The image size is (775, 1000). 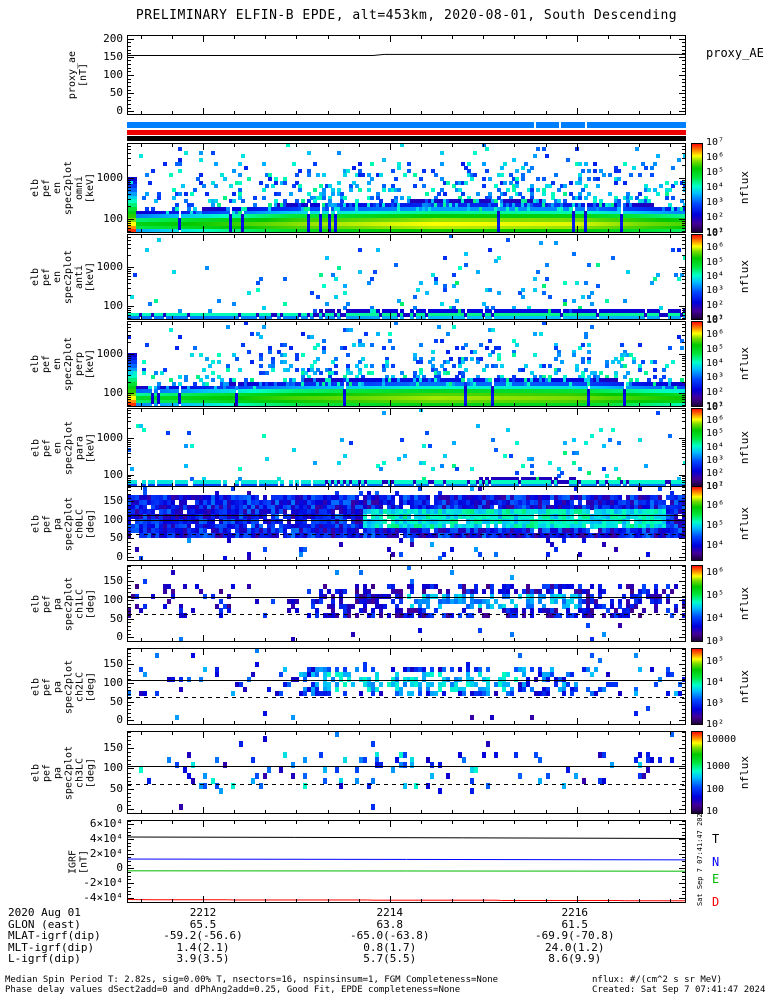 What do you see at coordinates (697, 188) in the screenshot?
I see `colorbar-omni` at bounding box center [697, 188].